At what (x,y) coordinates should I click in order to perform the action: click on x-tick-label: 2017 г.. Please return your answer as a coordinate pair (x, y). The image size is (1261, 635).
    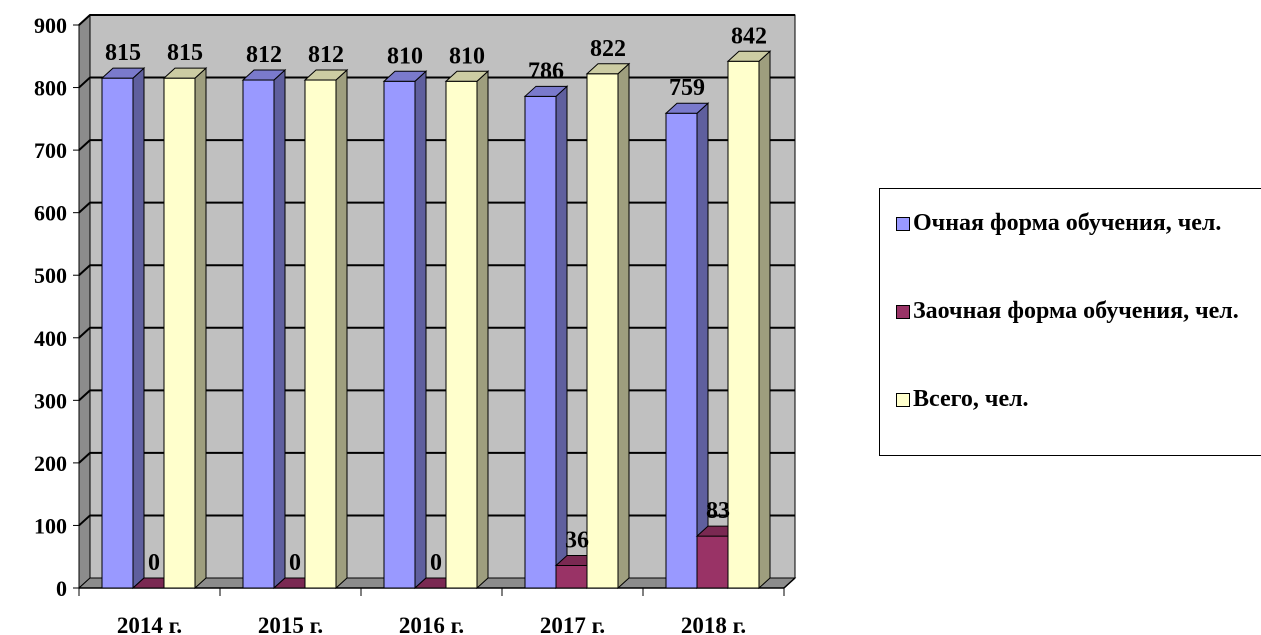
    Looking at the image, I should click on (572, 624).